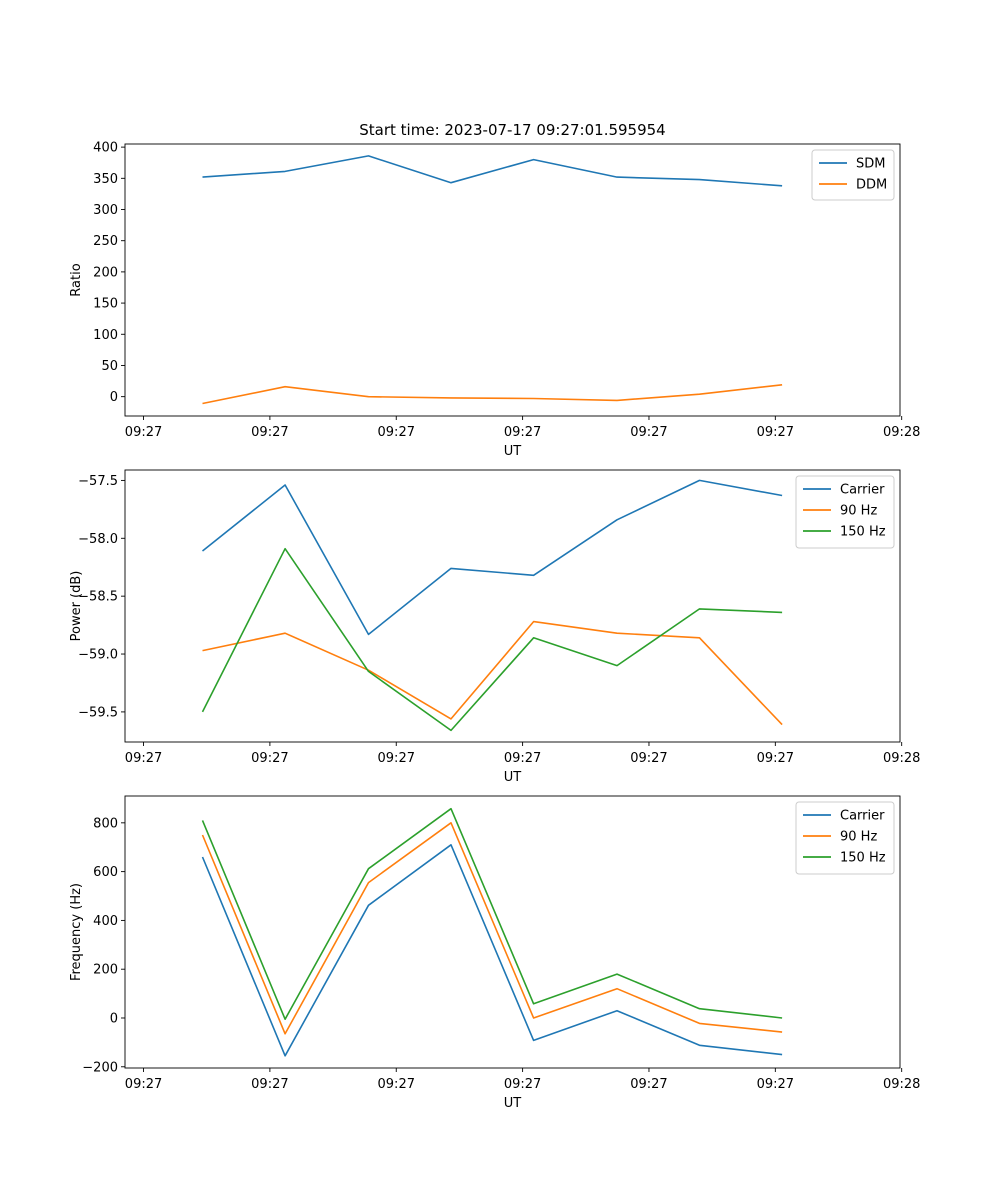 The width and height of the screenshot is (1000, 1200). I want to click on y-axis-label: Ratio, so click(76, 279).